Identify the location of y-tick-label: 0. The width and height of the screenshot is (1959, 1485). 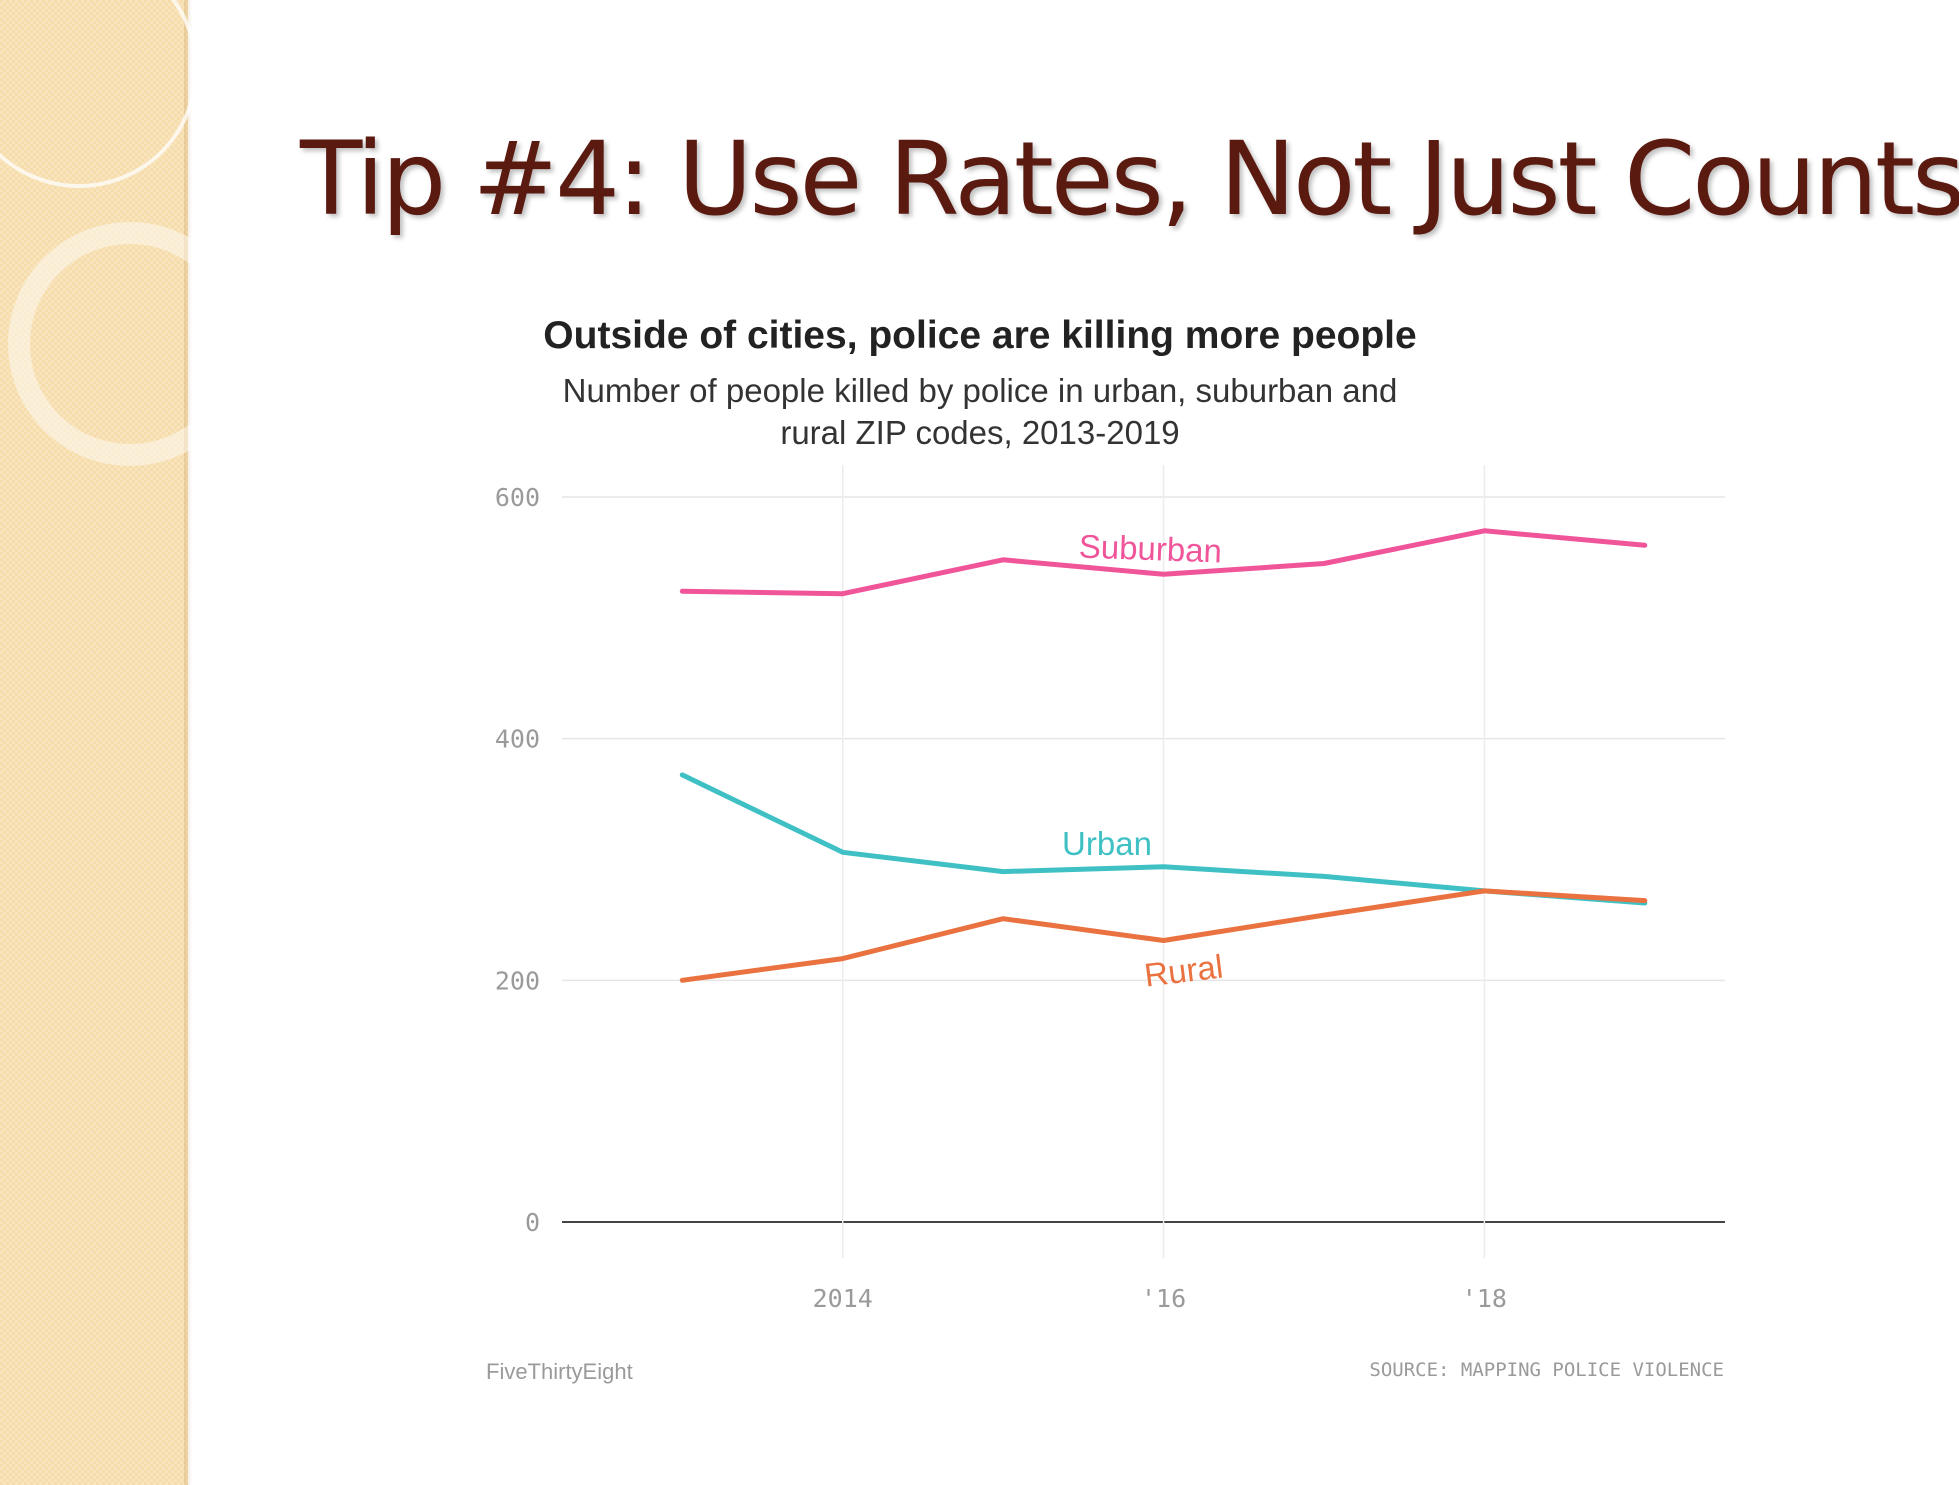
(532, 1222).